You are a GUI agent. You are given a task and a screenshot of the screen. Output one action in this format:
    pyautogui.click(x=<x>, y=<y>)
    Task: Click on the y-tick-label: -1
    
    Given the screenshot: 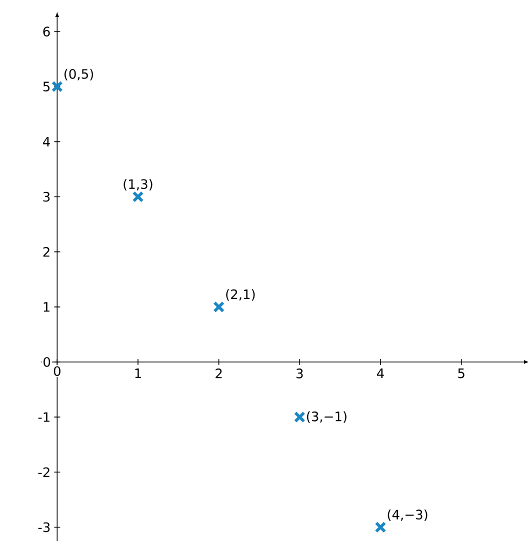 What is the action you would take?
    pyautogui.click(x=44, y=417)
    